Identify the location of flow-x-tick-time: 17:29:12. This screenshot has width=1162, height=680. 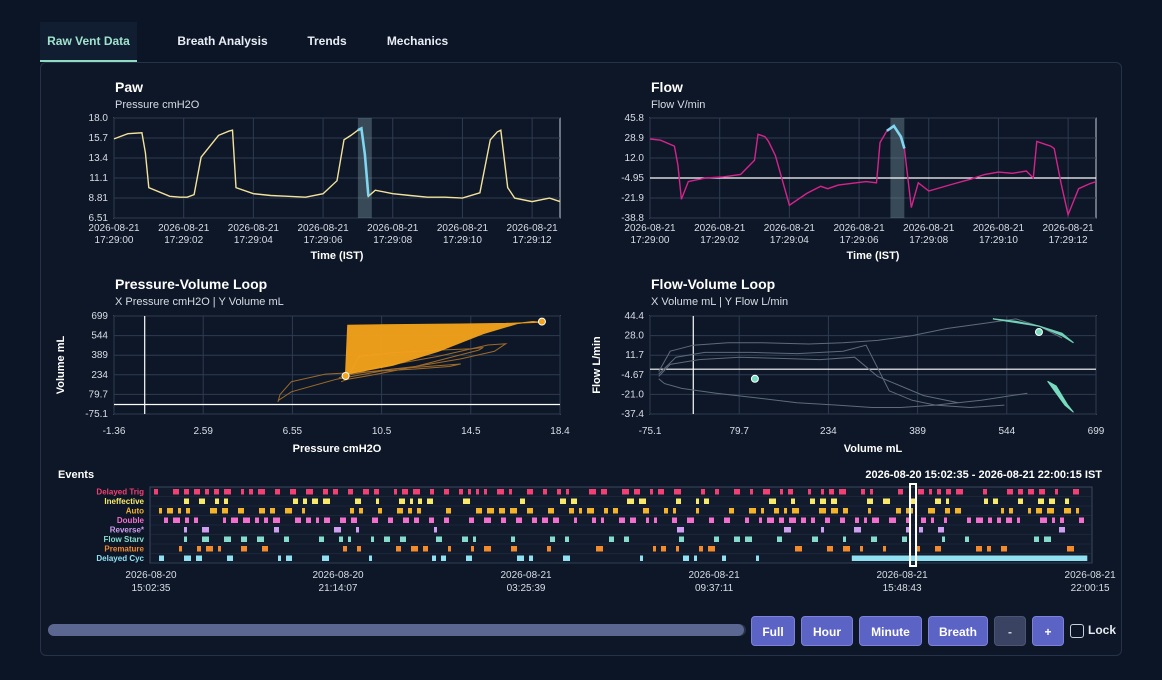
(1068, 240).